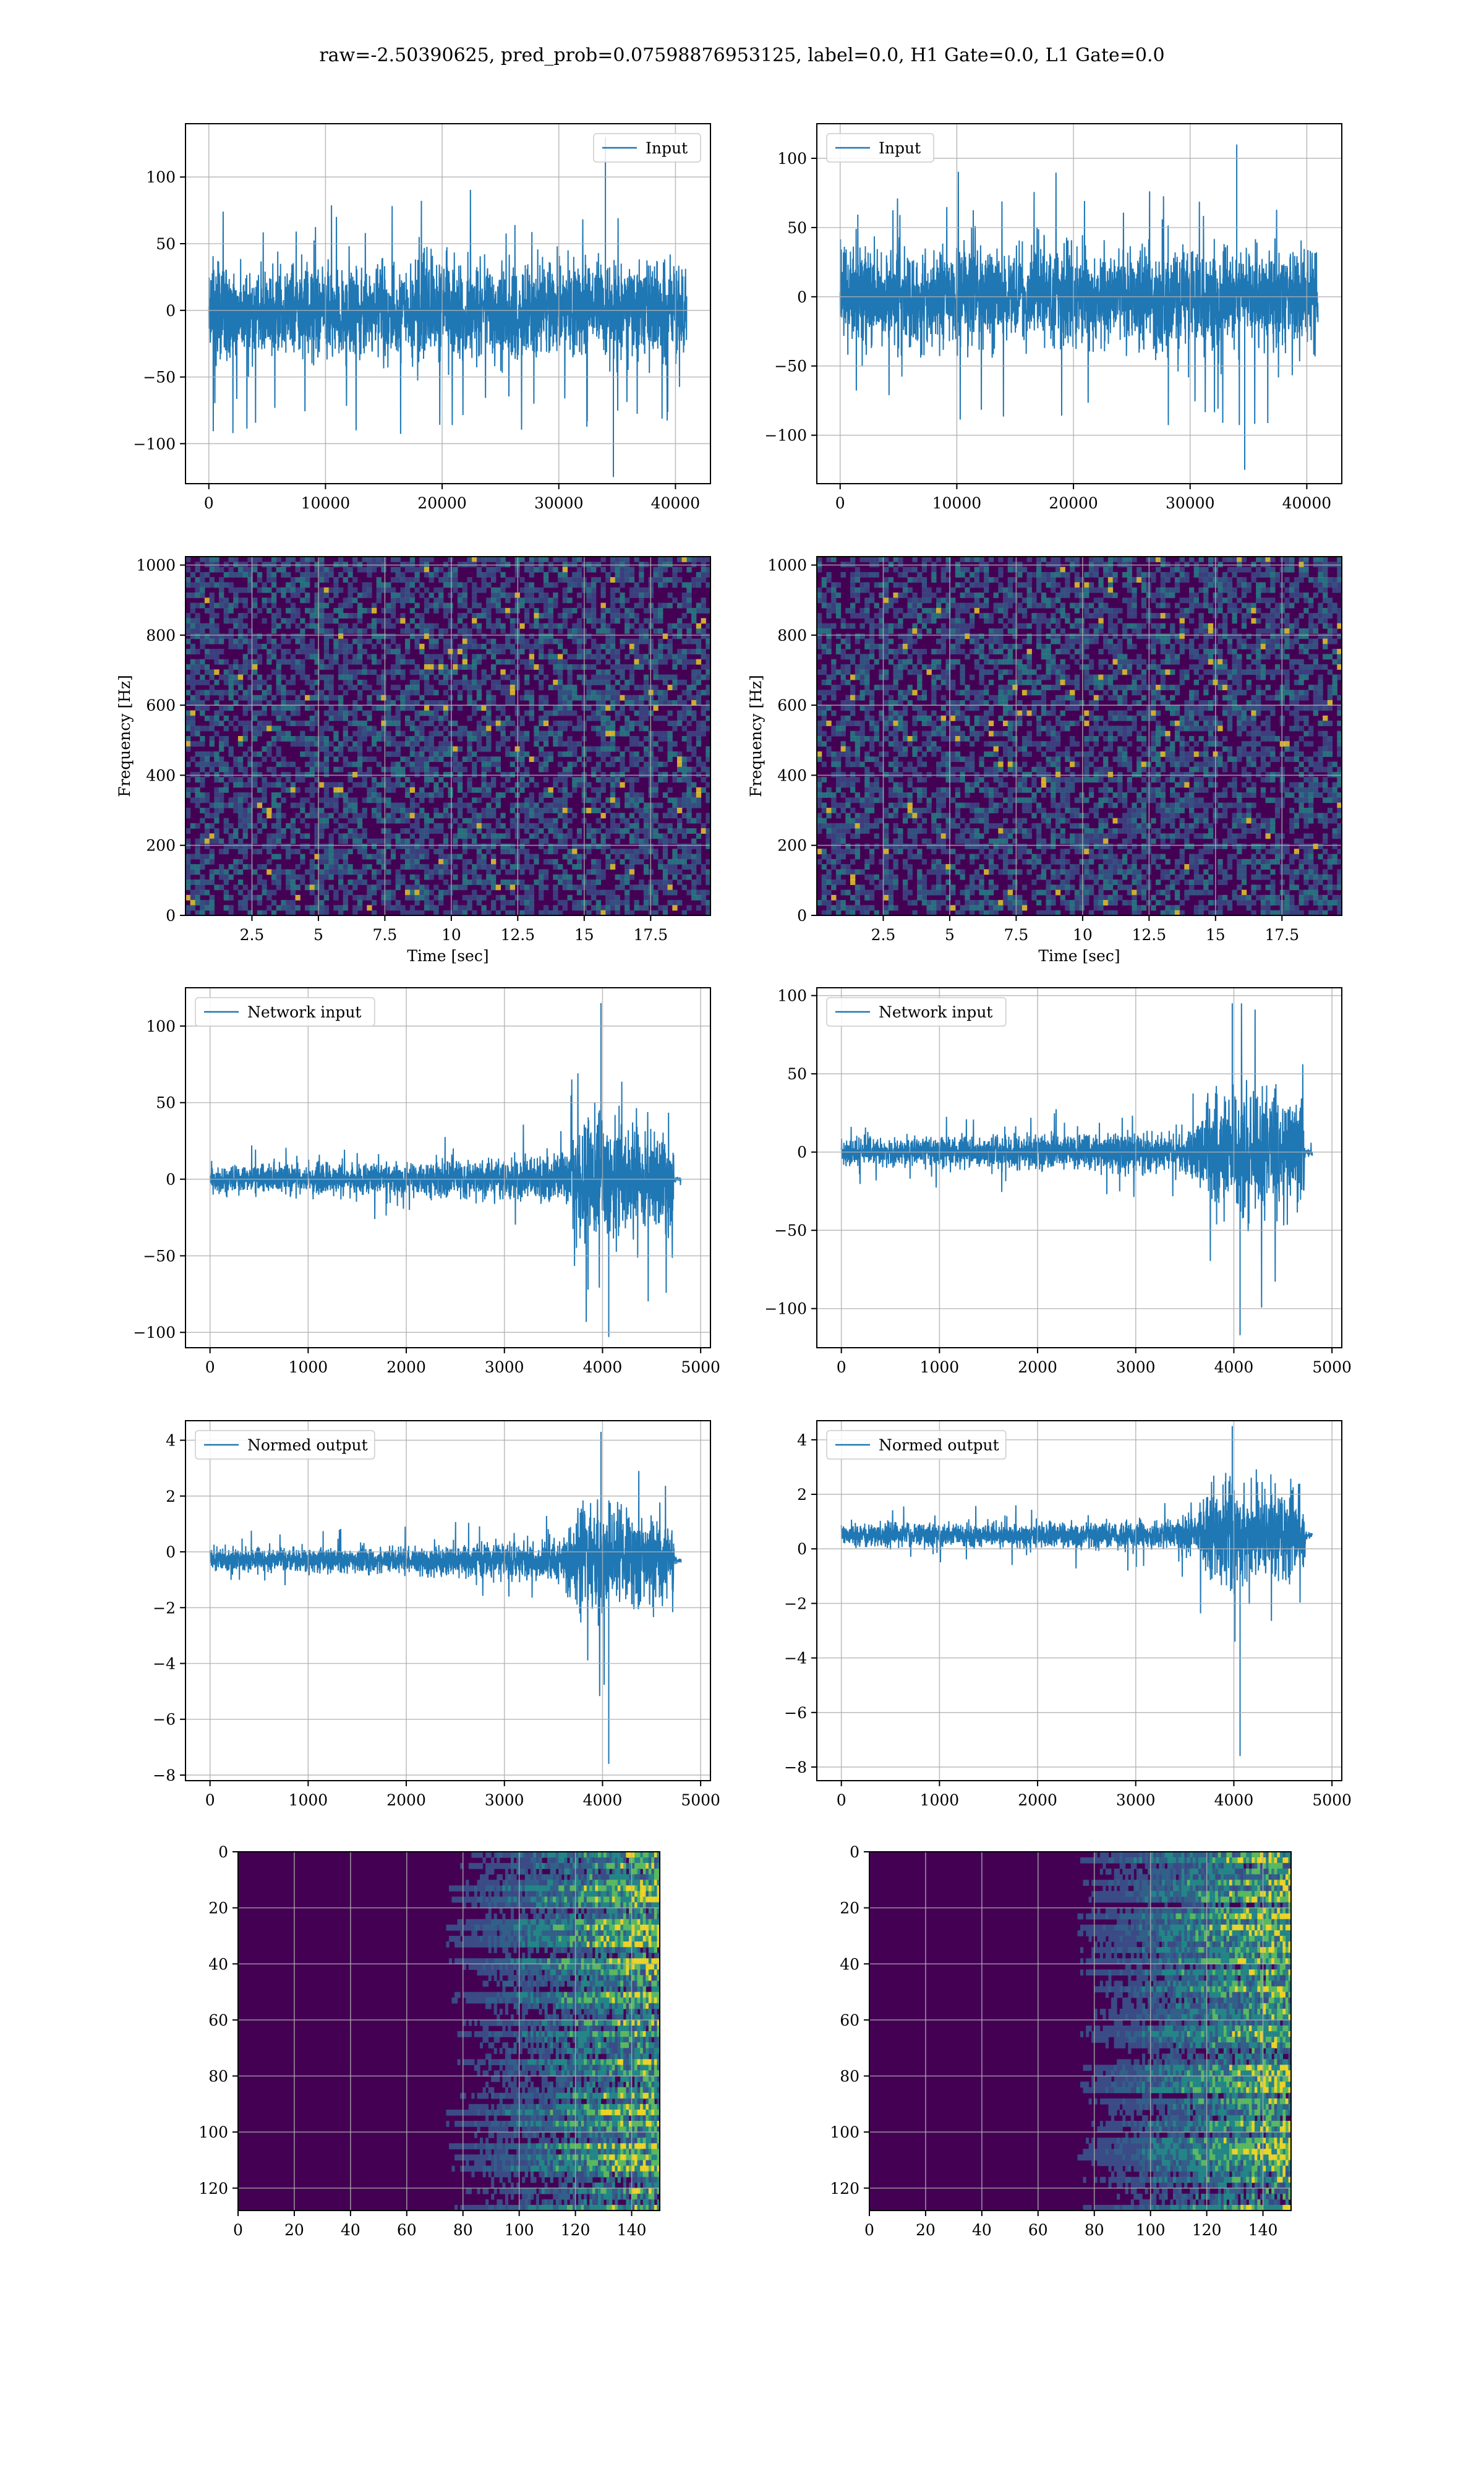 Image resolution: width=1484 pixels, height=2474 pixels. I want to click on row4-right-xtick-label: 3000, so click(1136, 1800).